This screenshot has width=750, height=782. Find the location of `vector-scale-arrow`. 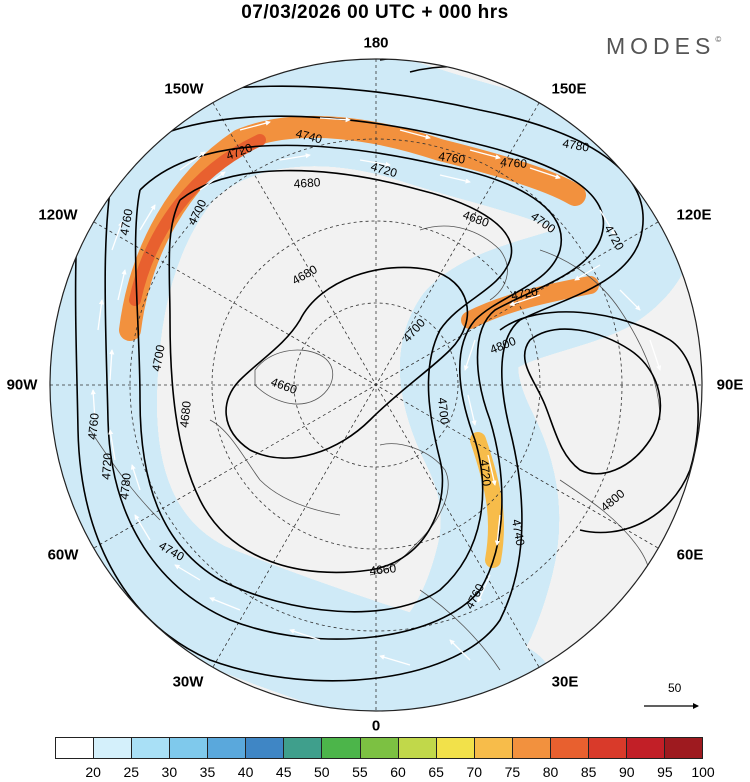

vector-scale-arrow is located at coordinates (671, 706).